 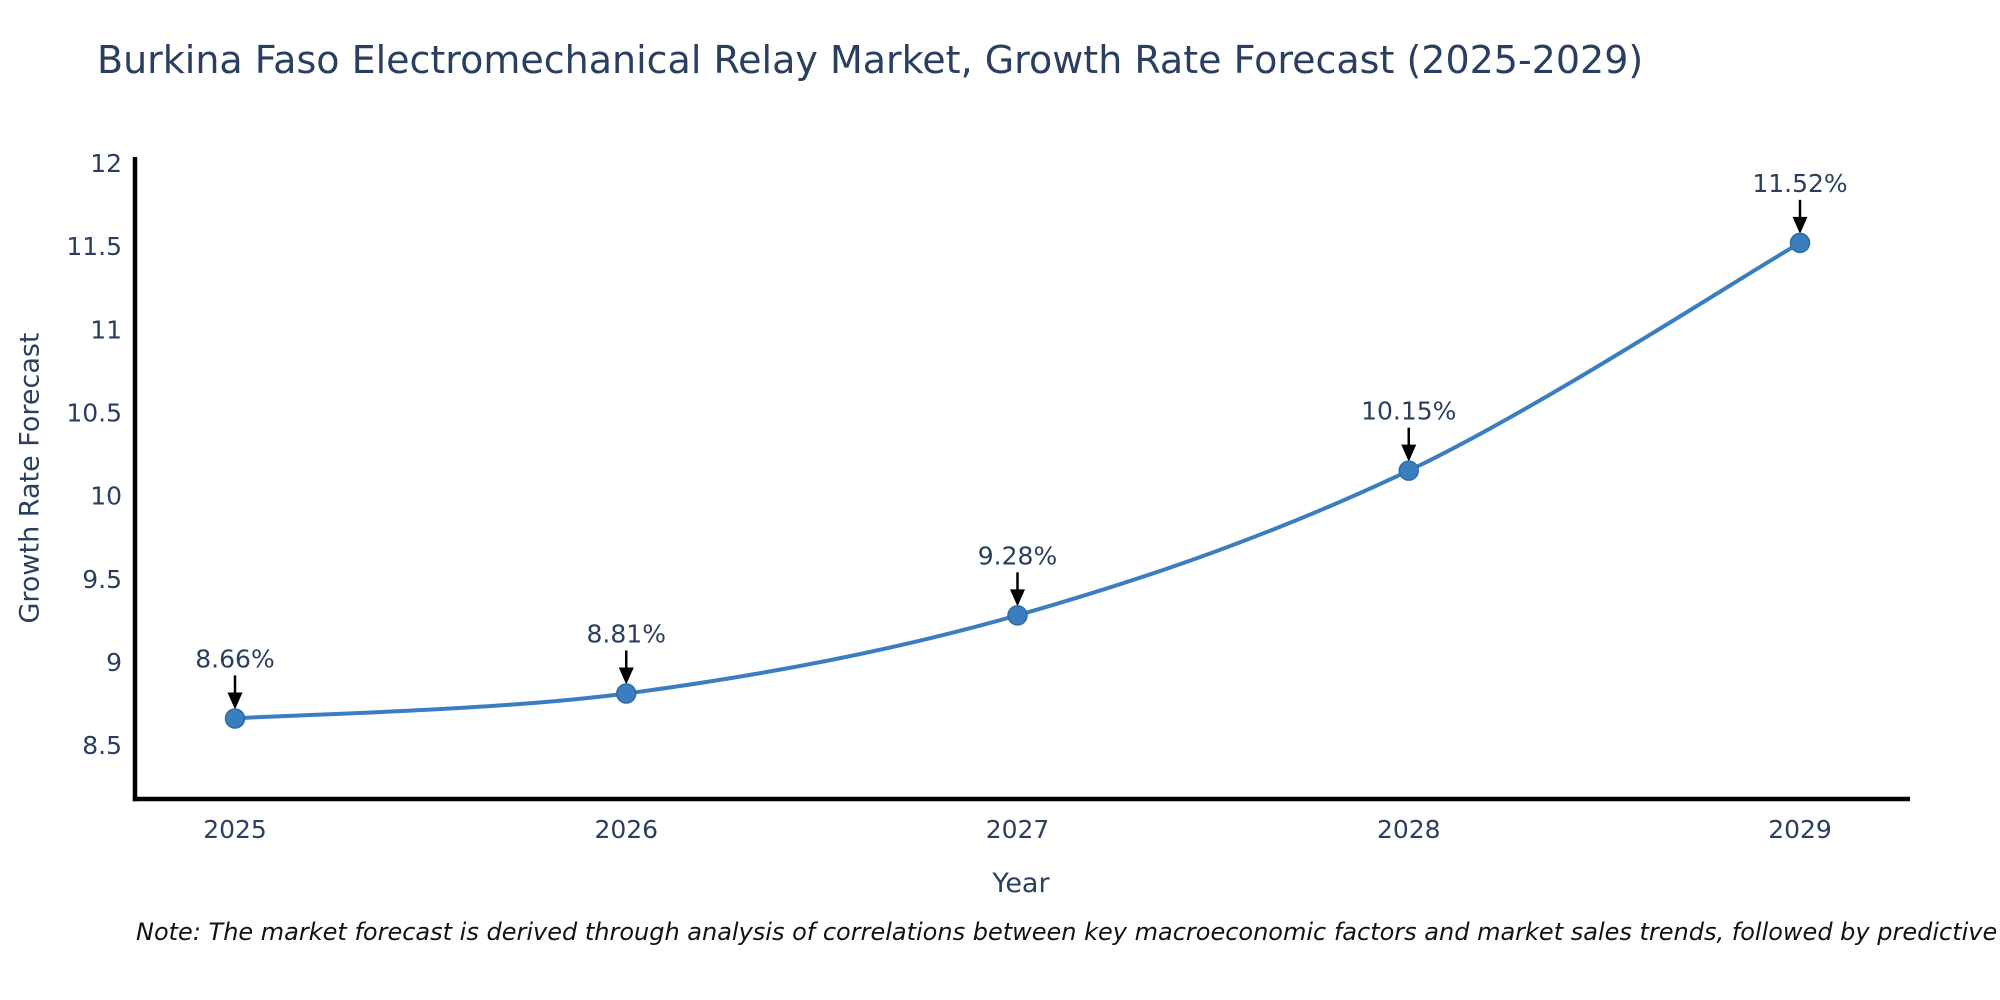 What do you see at coordinates (94, 246) in the screenshot?
I see `y-tick-label: 11.5` at bounding box center [94, 246].